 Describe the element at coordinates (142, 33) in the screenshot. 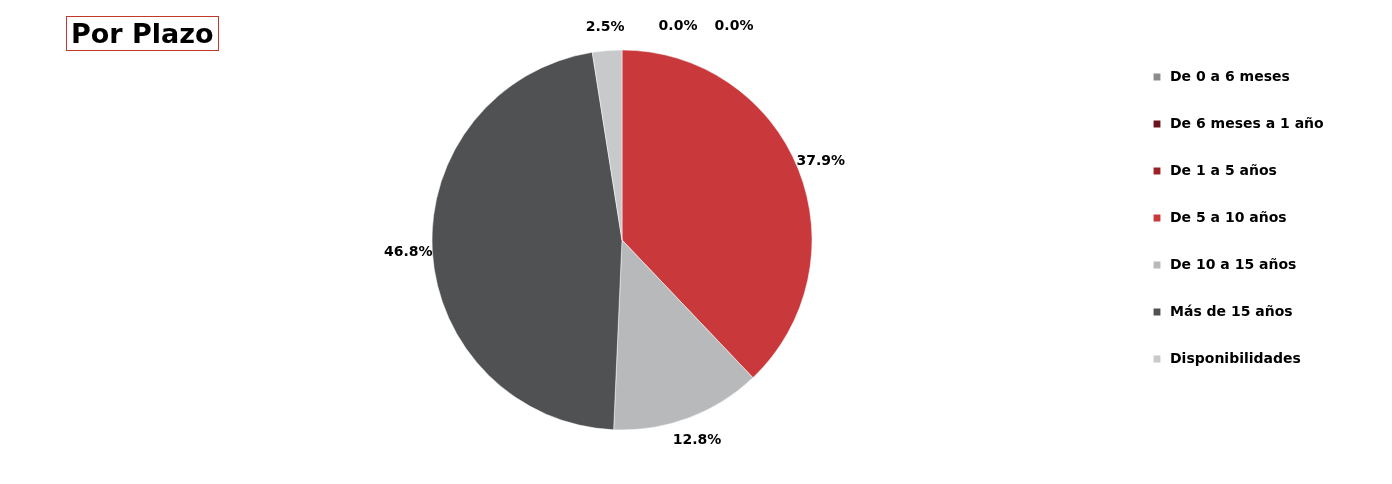

I see `text: Por Plazo` at that location.